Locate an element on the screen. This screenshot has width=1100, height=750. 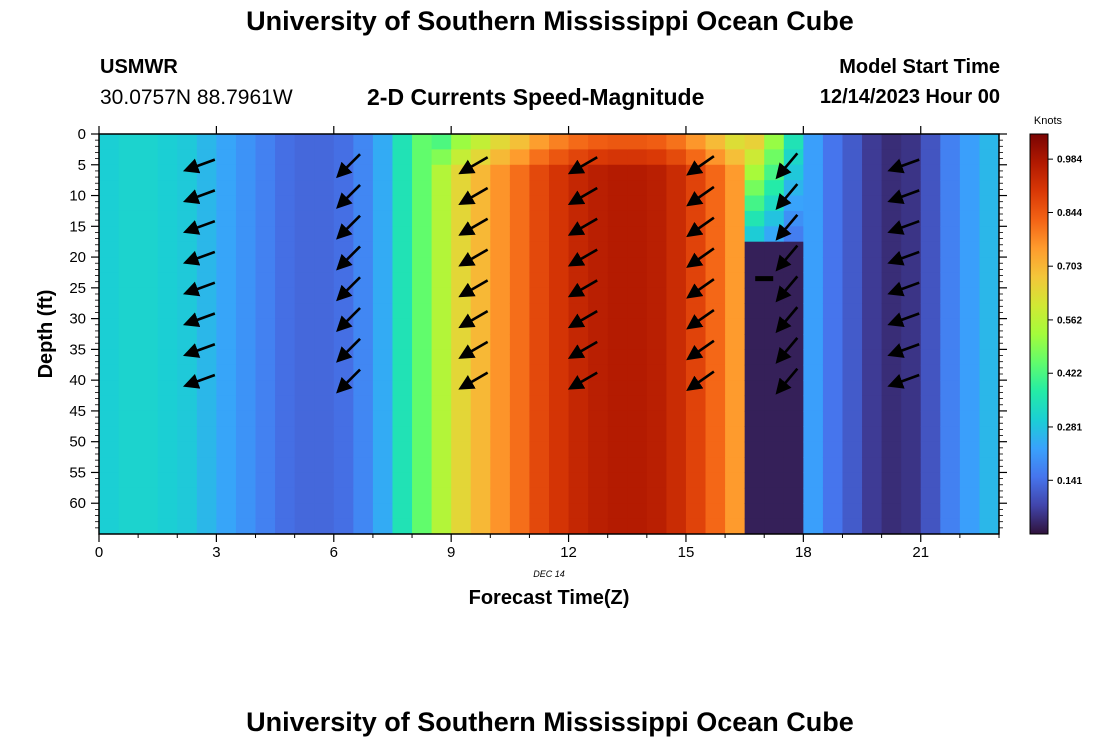
x-tick-label: 3 is located at coordinates (216, 552).